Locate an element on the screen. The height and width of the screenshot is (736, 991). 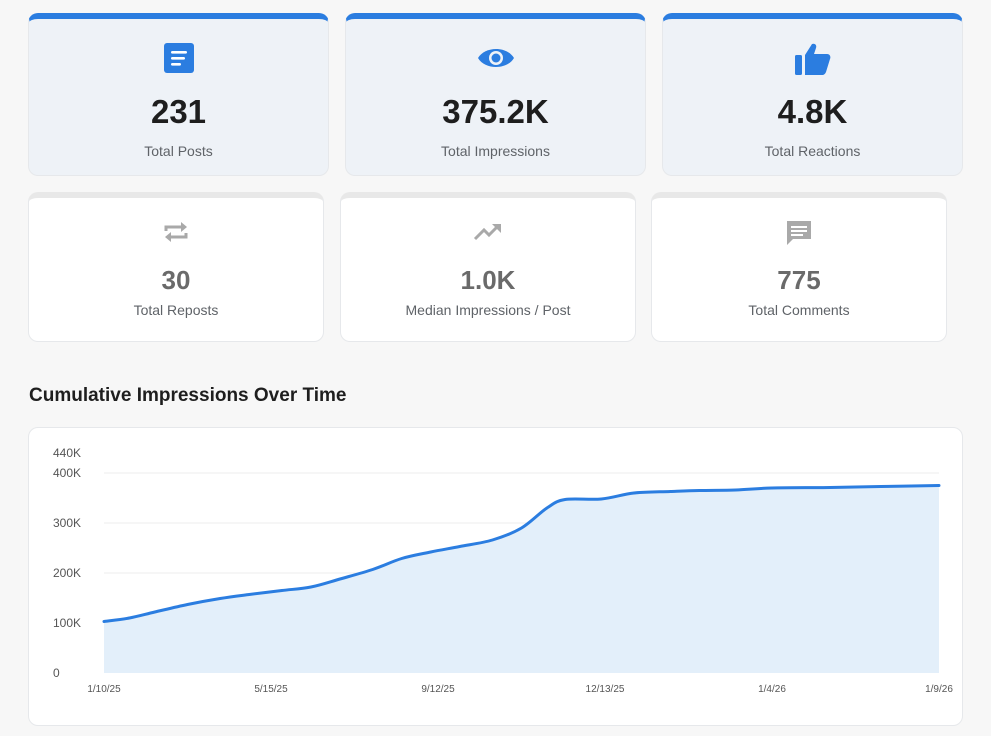
x-tick-label: 5/15/25 is located at coordinates (271, 689).